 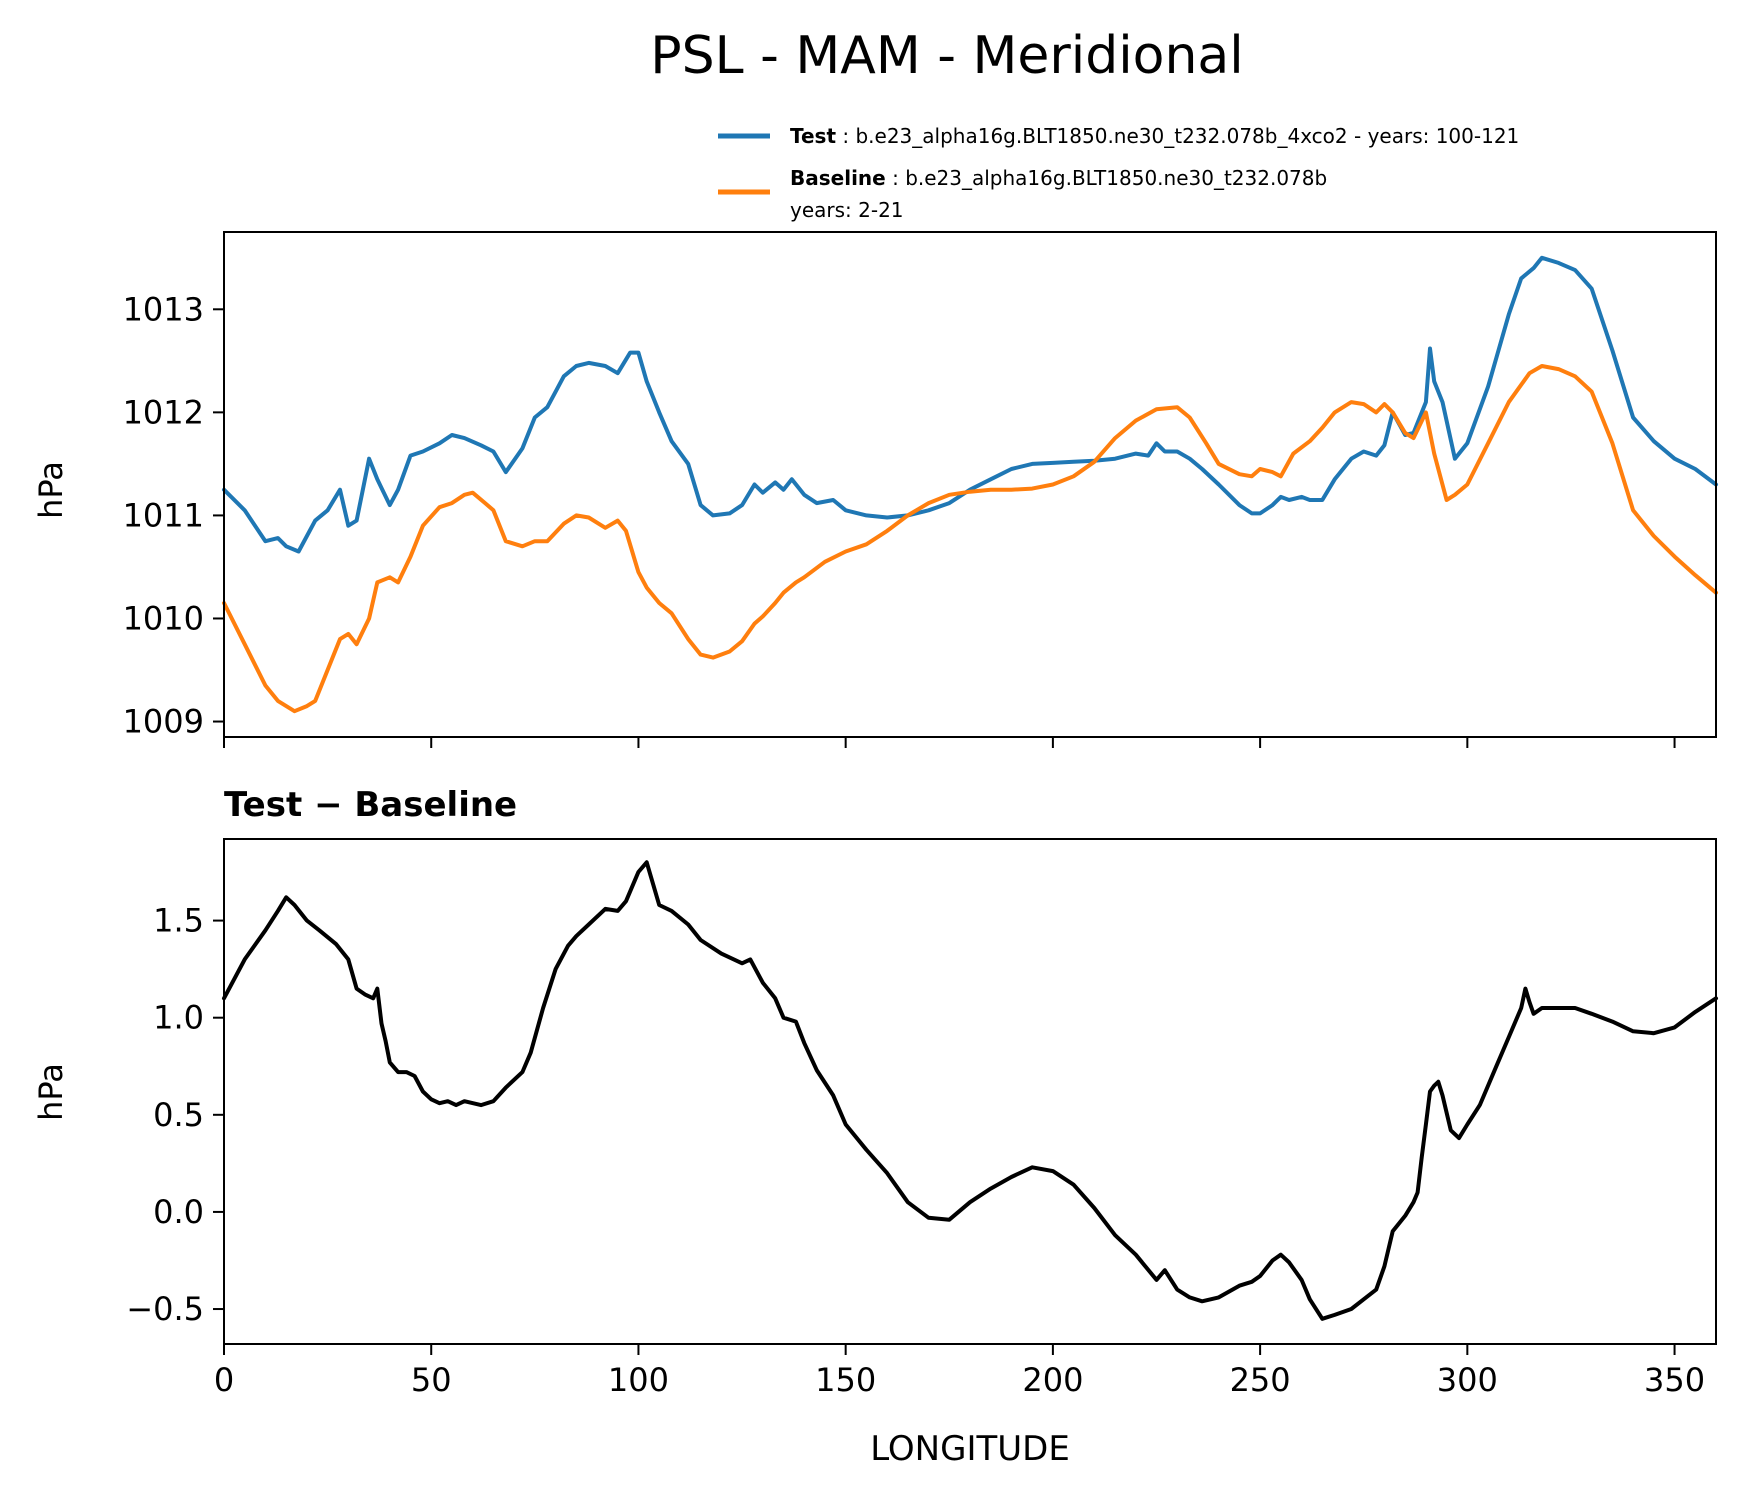 What do you see at coordinates (163, 722) in the screenshot?
I see `top-y-tick-label: 1009` at bounding box center [163, 722].